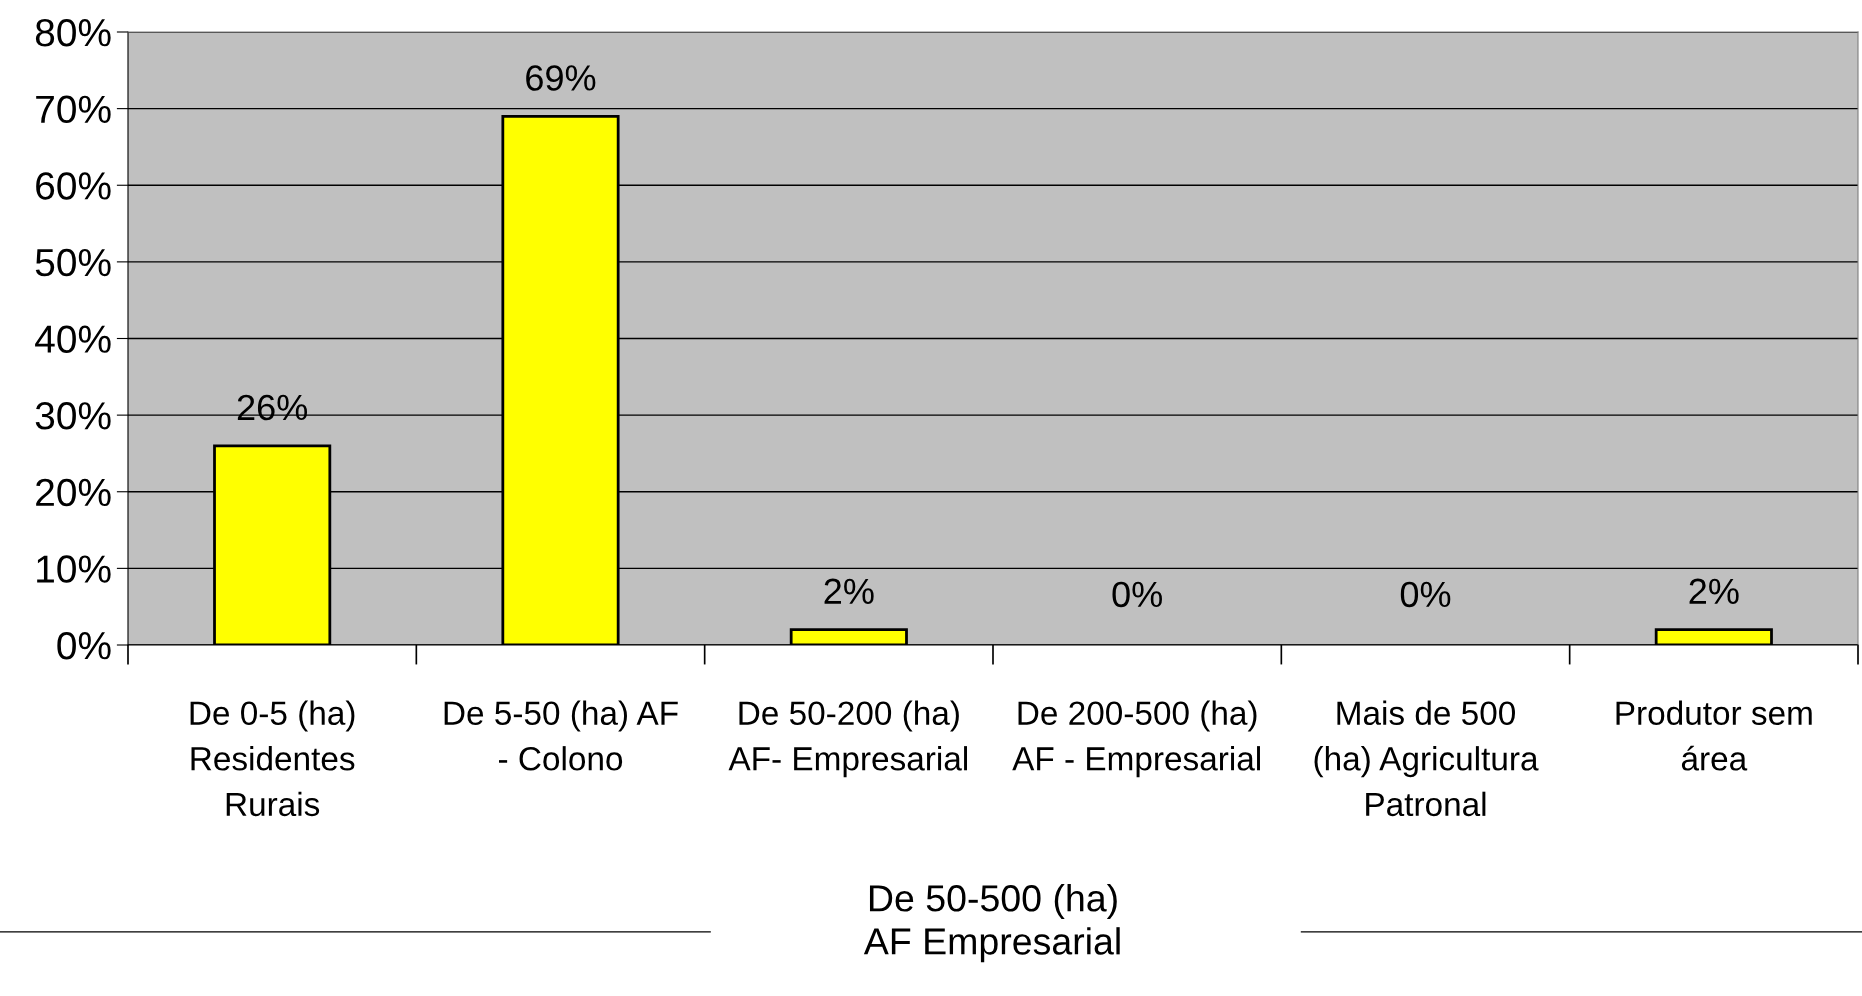 Image resolution: width=1862 pixels, height=996 pixels. What do you see at coordinates (991, 923) in the screenshot?
I see `text: De 50-500 (ha) AF Empresarial` at bounding box center [991, 923].